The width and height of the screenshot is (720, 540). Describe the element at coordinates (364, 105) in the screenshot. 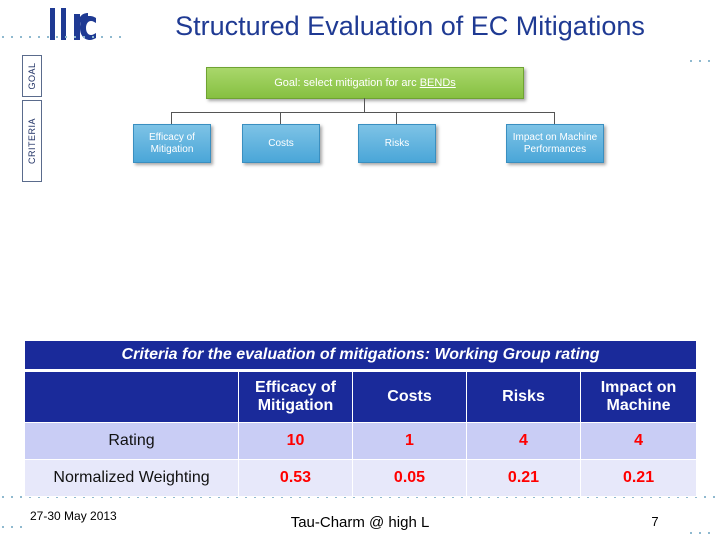

I see `connector-trunk` at that location.